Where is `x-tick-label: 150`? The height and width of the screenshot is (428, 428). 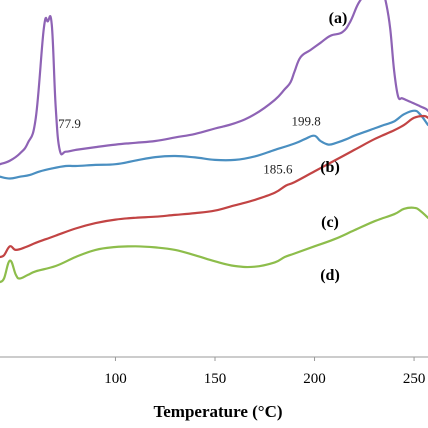 x-tick-label: 150 is located at coordinates (215, 379).